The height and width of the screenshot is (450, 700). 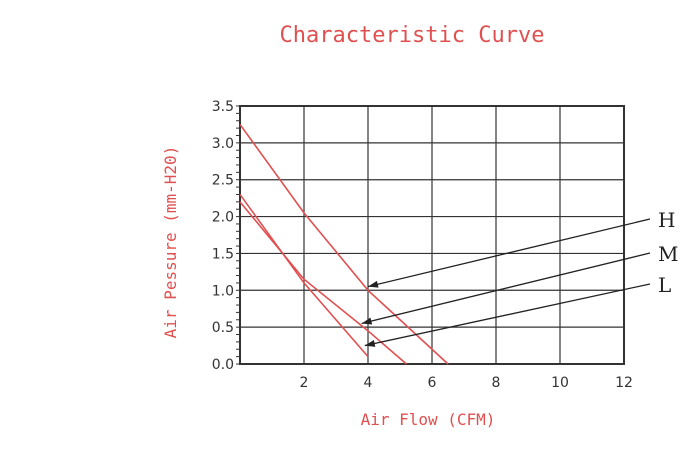 What do you see at coordinates (170, 242) in the screenshot?
I see `y-axis-label: Air Pessure (mm-H20)` at bounding box center [170, 242].